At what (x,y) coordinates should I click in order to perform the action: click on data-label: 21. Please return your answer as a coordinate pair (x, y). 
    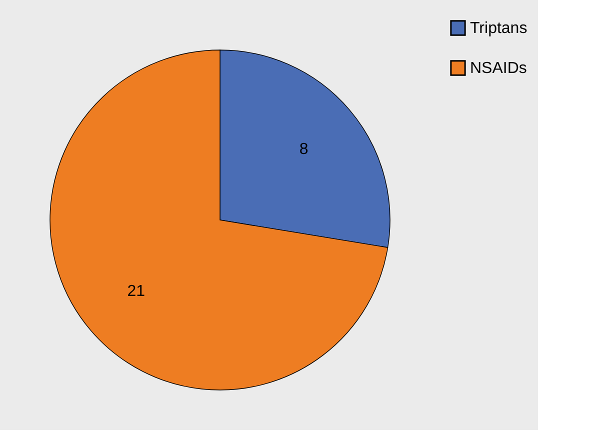
    Looking at the image, I should click on (136, 291).